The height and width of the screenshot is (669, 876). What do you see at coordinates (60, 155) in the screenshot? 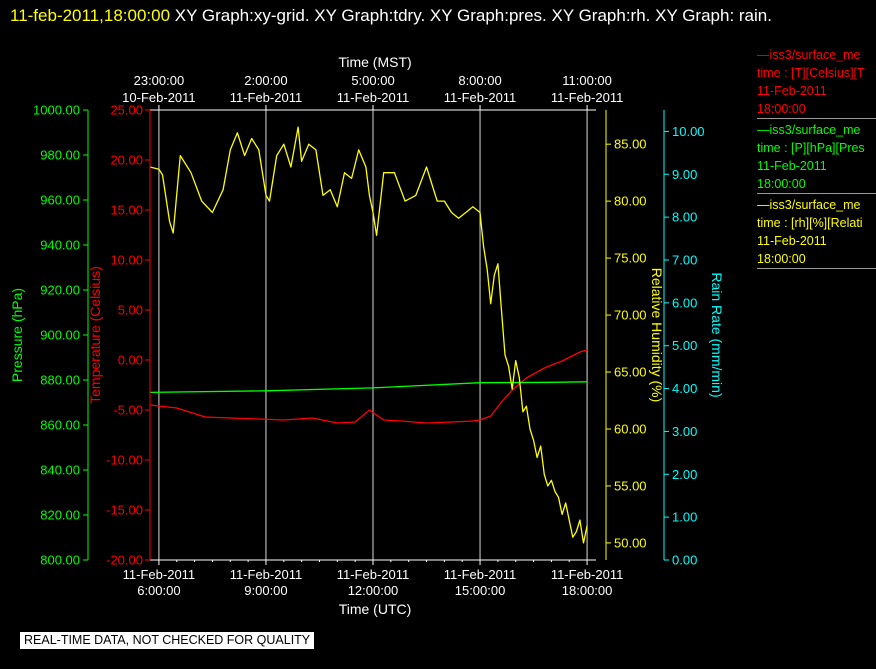
I see `pressure-tick-label: 980.00` at bounding box center [60, 155].